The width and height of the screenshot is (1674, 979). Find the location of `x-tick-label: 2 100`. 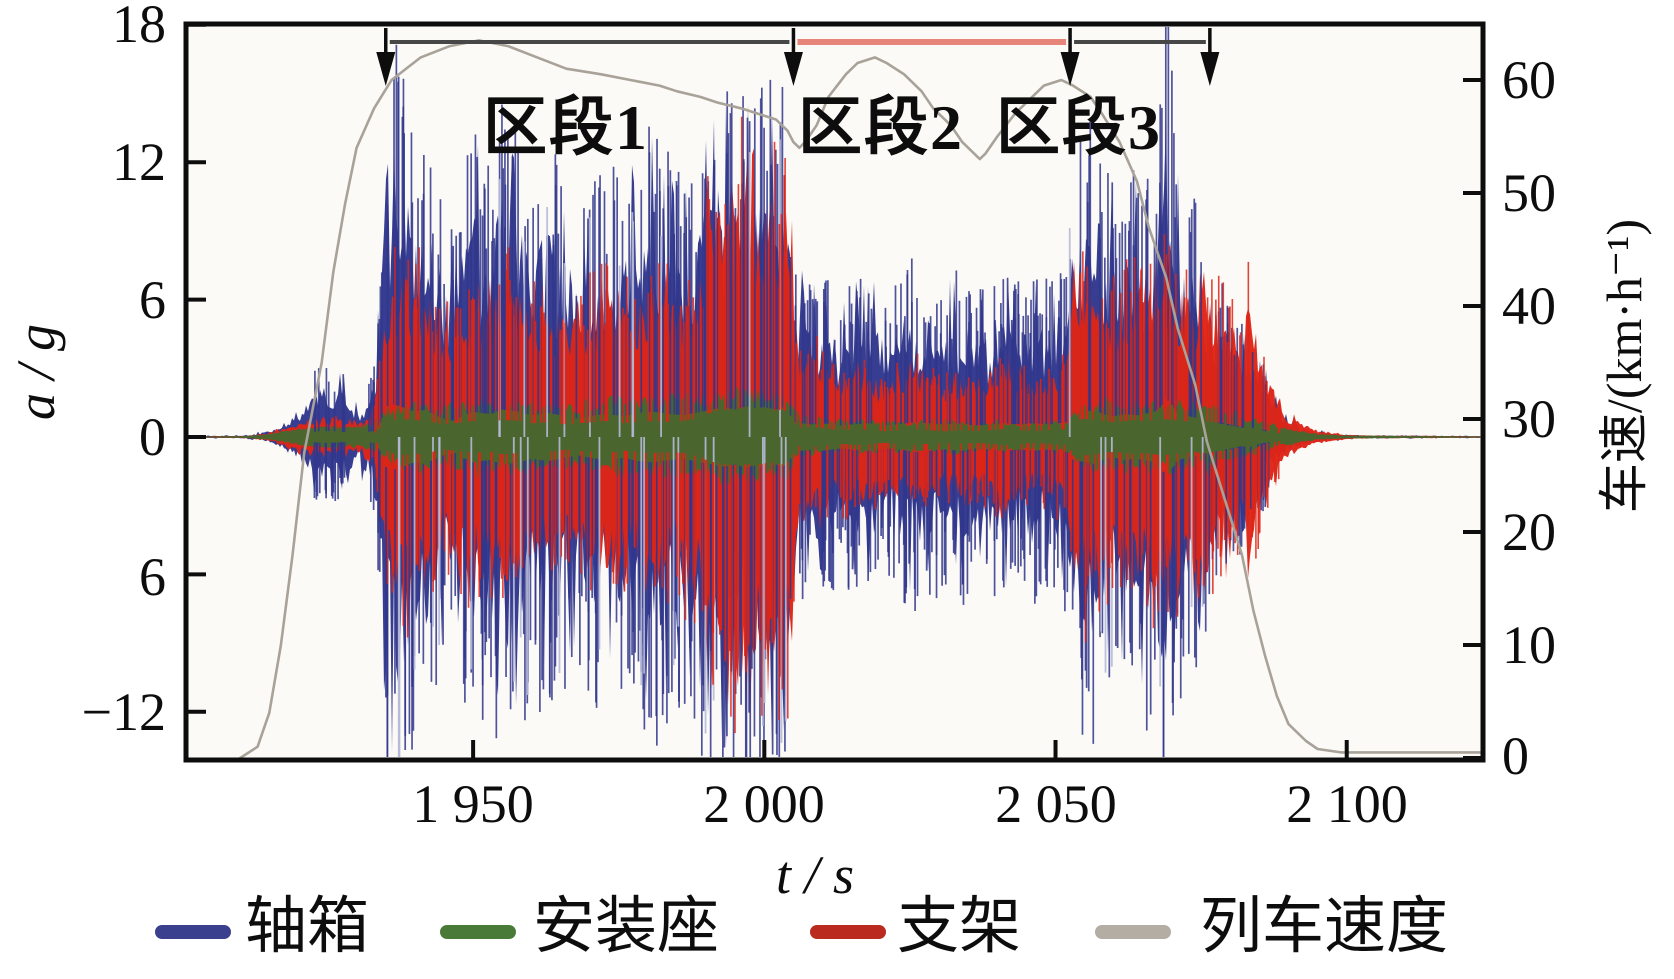

x-tick-label: 2 100 is located at coordinates (1347, 804).